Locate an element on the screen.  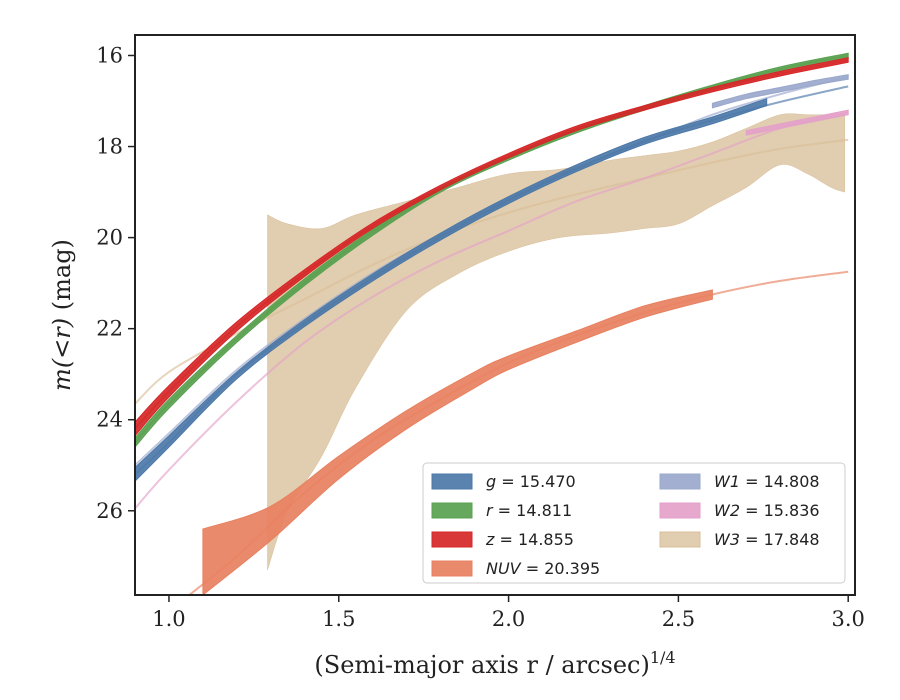
legend-band-name: W1 is located at coordinates (727, 481).